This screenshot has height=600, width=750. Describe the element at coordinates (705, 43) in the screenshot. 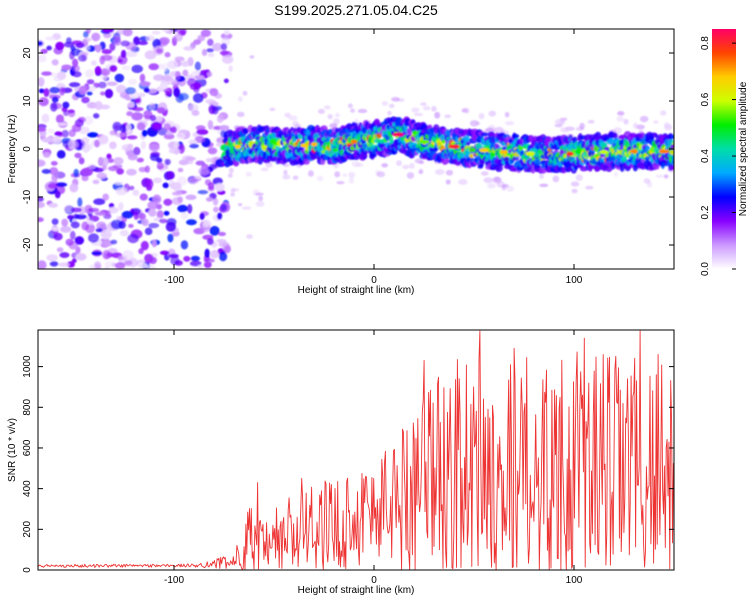

I see `colorbar-tick-label: 0.8` at that location.